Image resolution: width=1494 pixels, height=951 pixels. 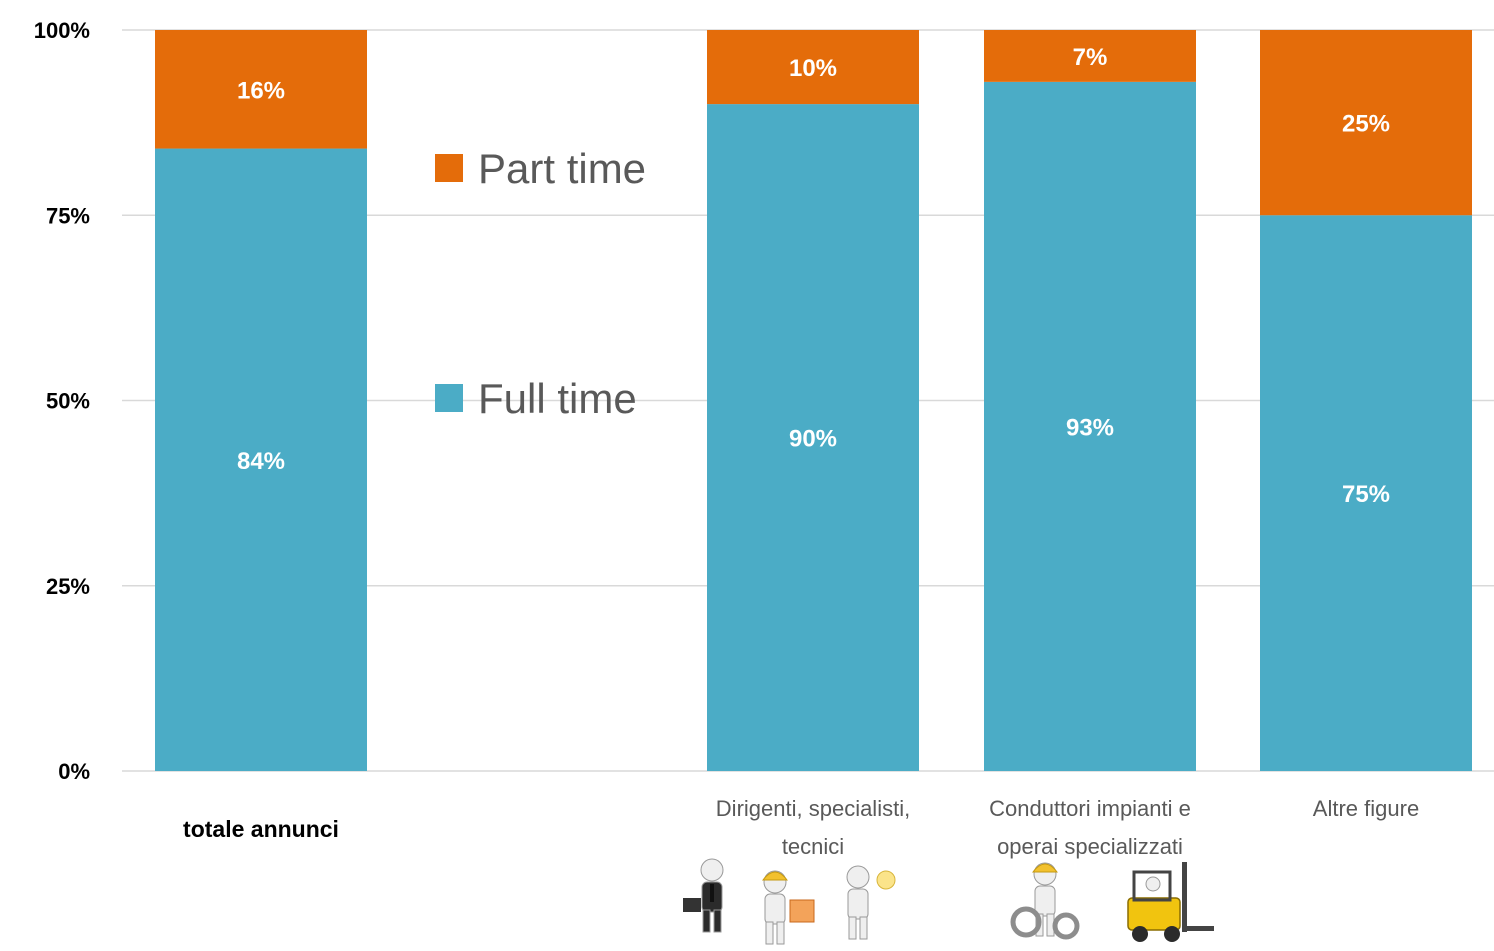 What do you see at coordinates (813, 808) in the screenshot?
I see `x-tick-label: Dirigenti, specialisti,` at bounding box center [813, 808].